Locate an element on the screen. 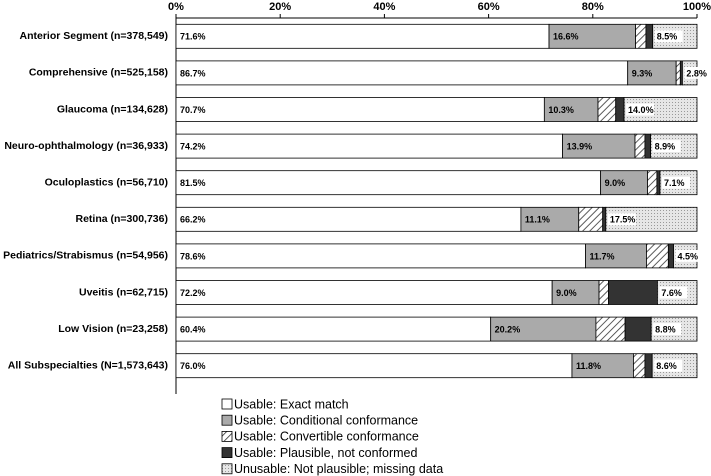 Image resolution: width=711 pixels, height=476 pixels. legend-label: Usable: Exact match is located at coordinates (291, 404).